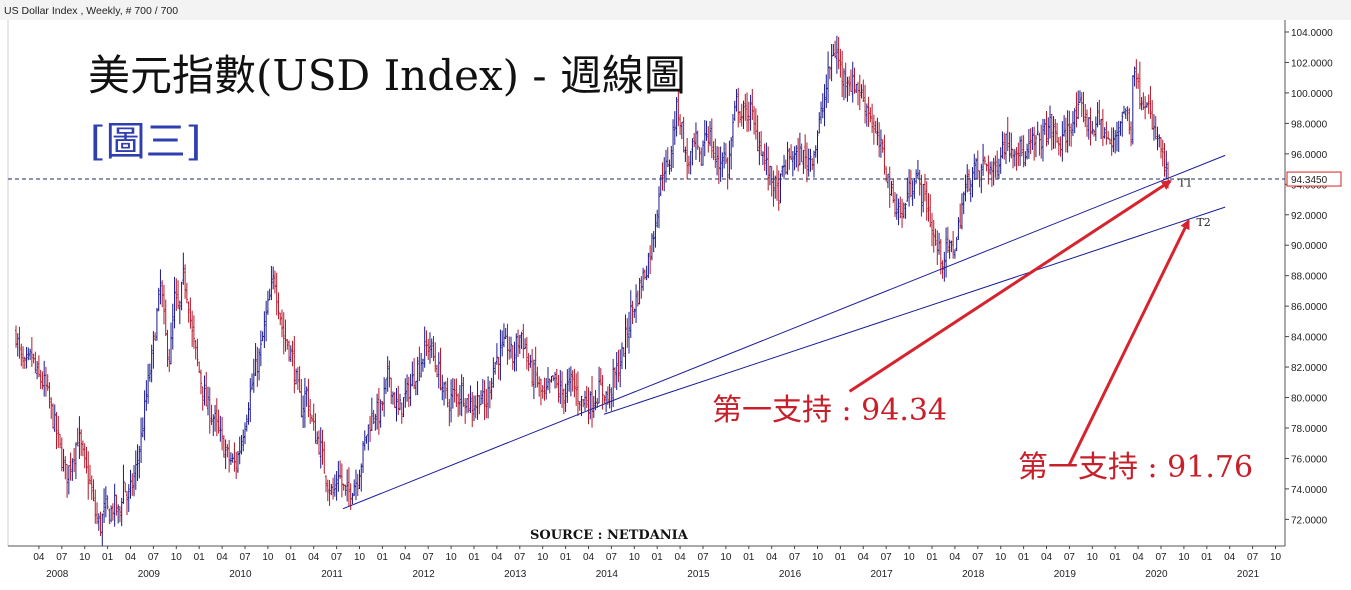 This screenshot has width=1351, height=590. What do you see at coordinates (881, 574) in the screenshot?
I see `x-year-label-9: 2017` at bounding box center [881, 574].